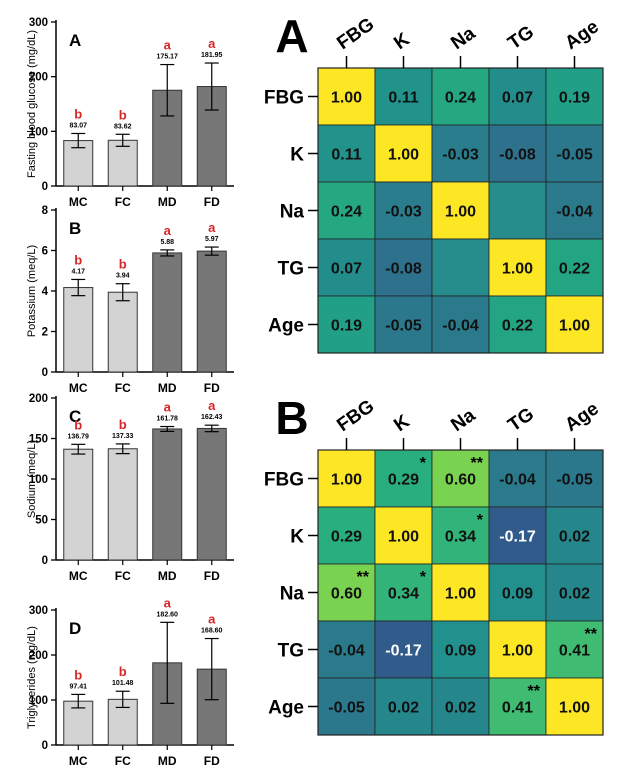 This screenshot has width=630, height=780. What do you see at coordinates (212, 55) in the screenshot?
I see `value-label: 181.95` at bounding box center [212, 55].